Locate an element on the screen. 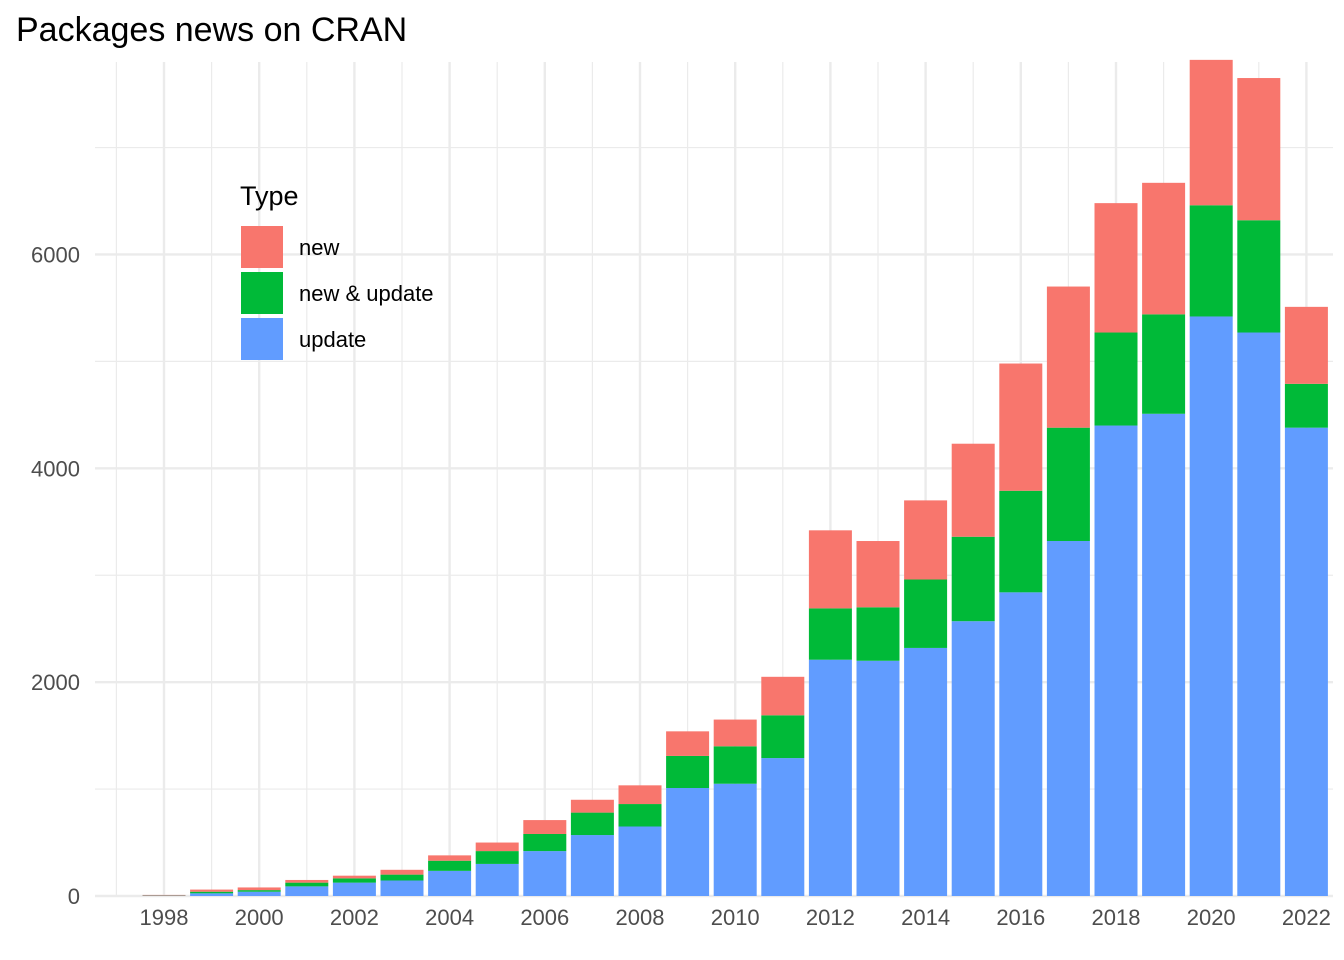 The image size is (1344, 960). bar-new-2001 is located at coordinates (307, 881).